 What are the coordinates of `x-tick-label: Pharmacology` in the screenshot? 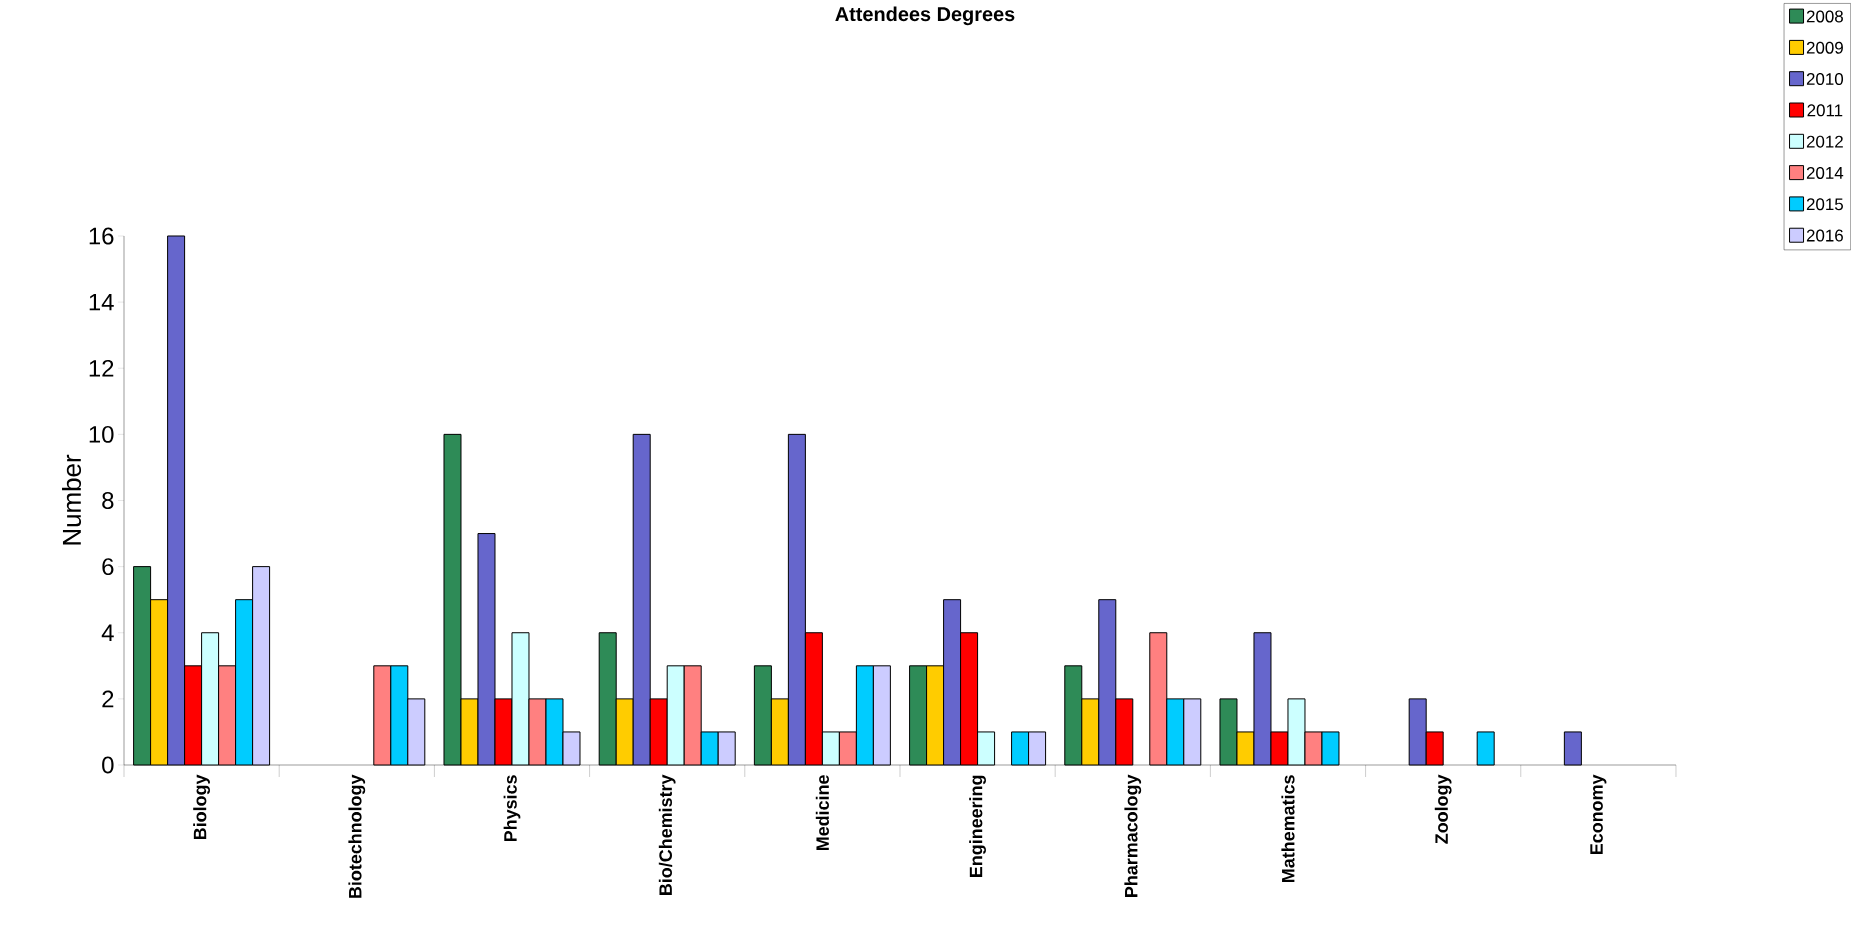 It's located at (1133, 835).